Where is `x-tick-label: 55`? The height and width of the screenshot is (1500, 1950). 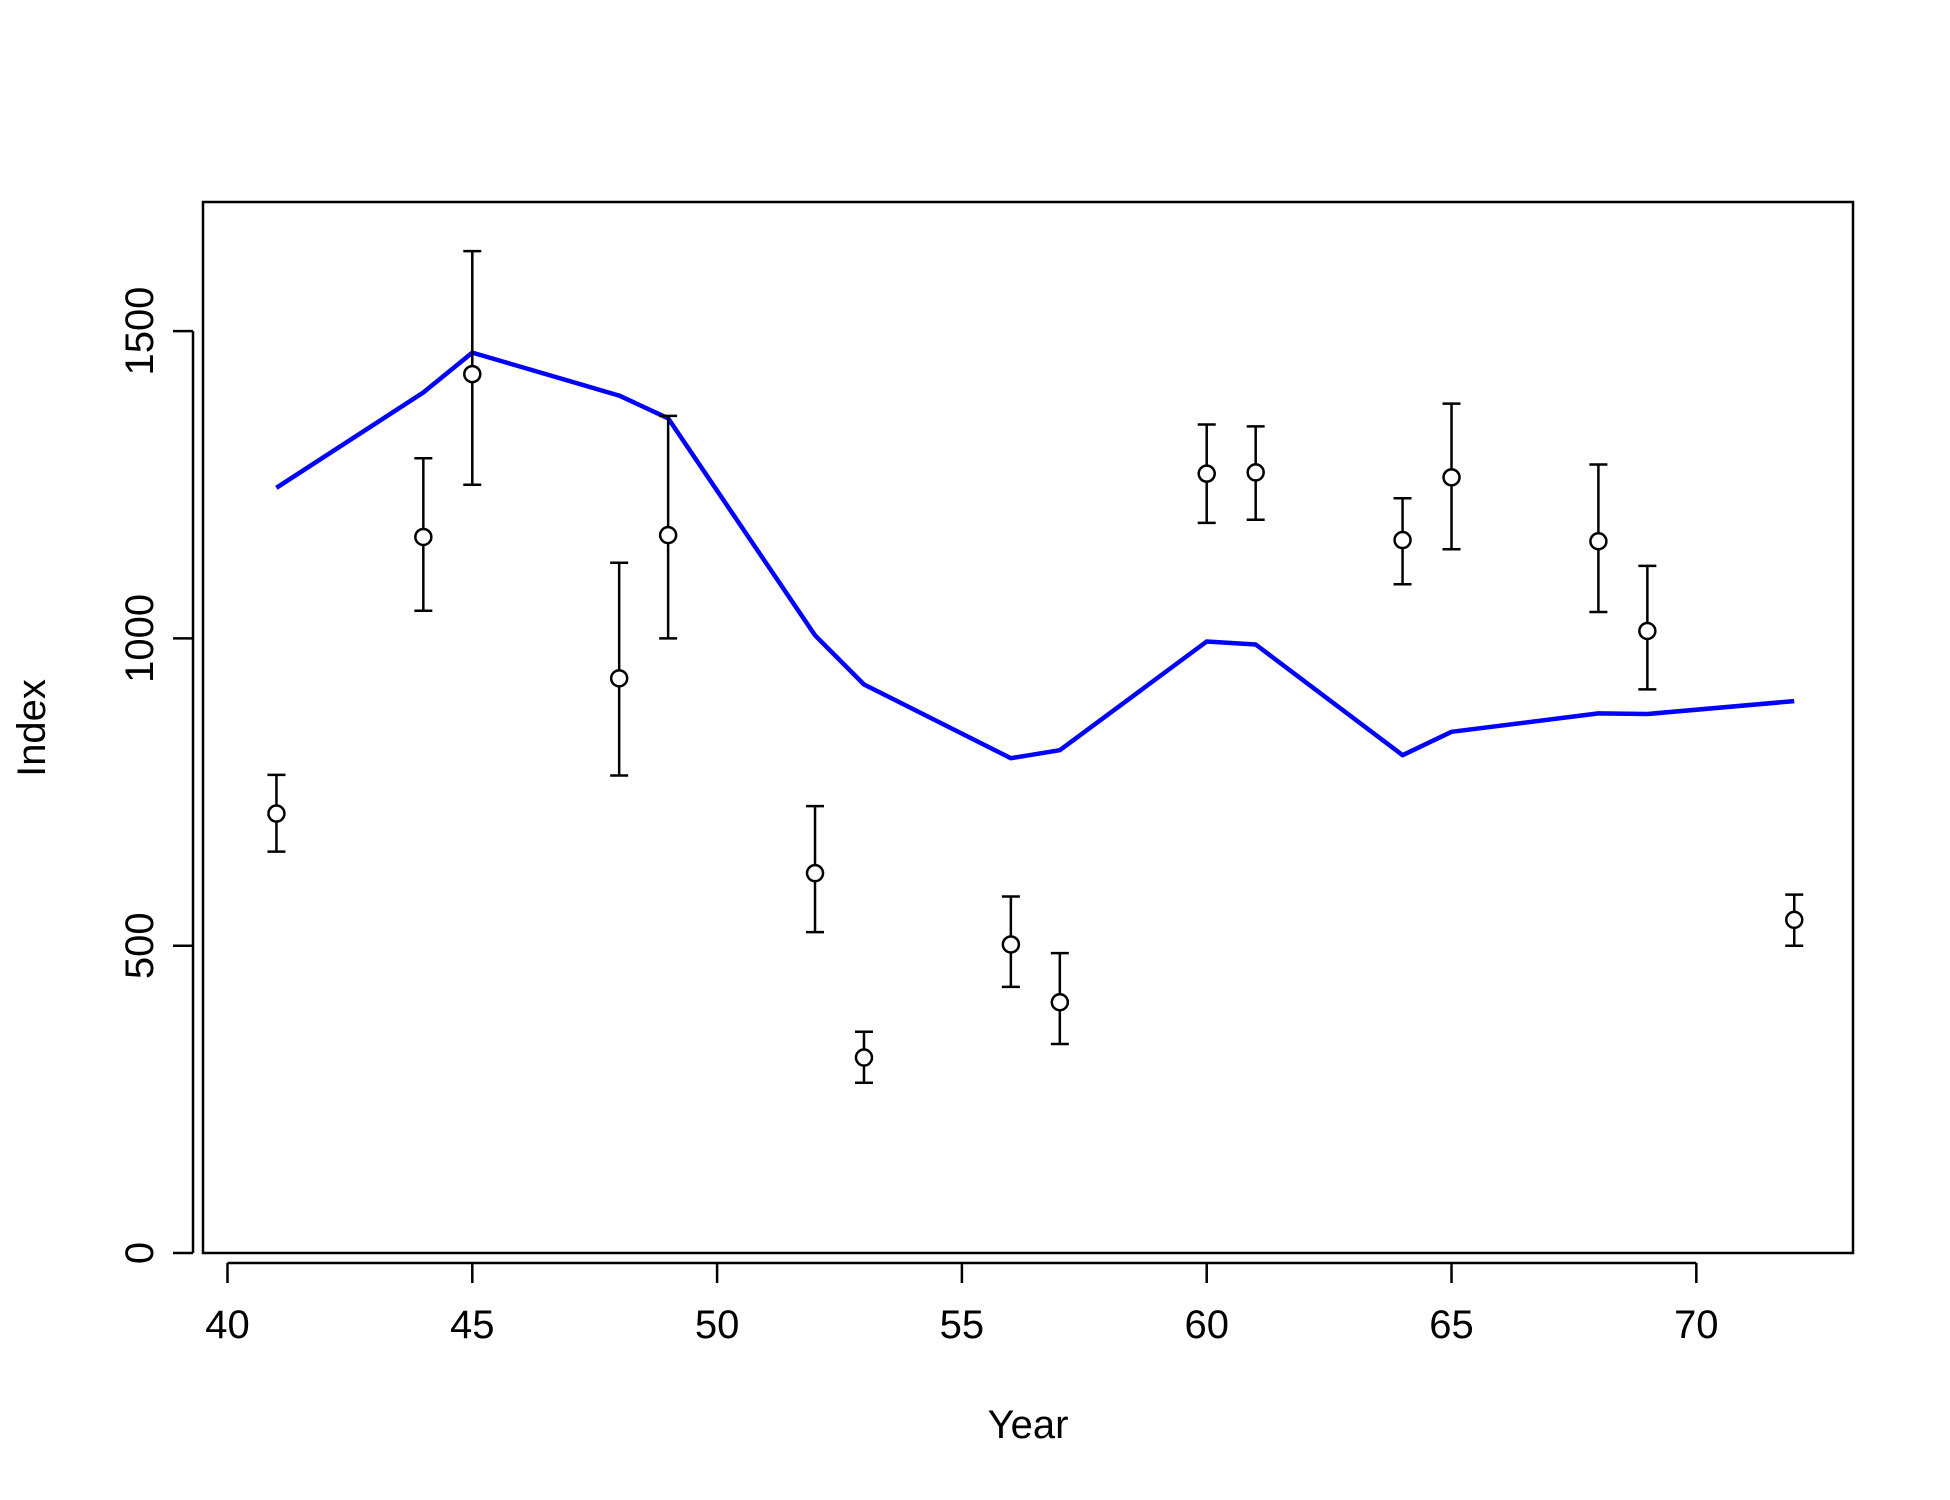 x-tick-label: 55 is located at coordinates (962, 1325).